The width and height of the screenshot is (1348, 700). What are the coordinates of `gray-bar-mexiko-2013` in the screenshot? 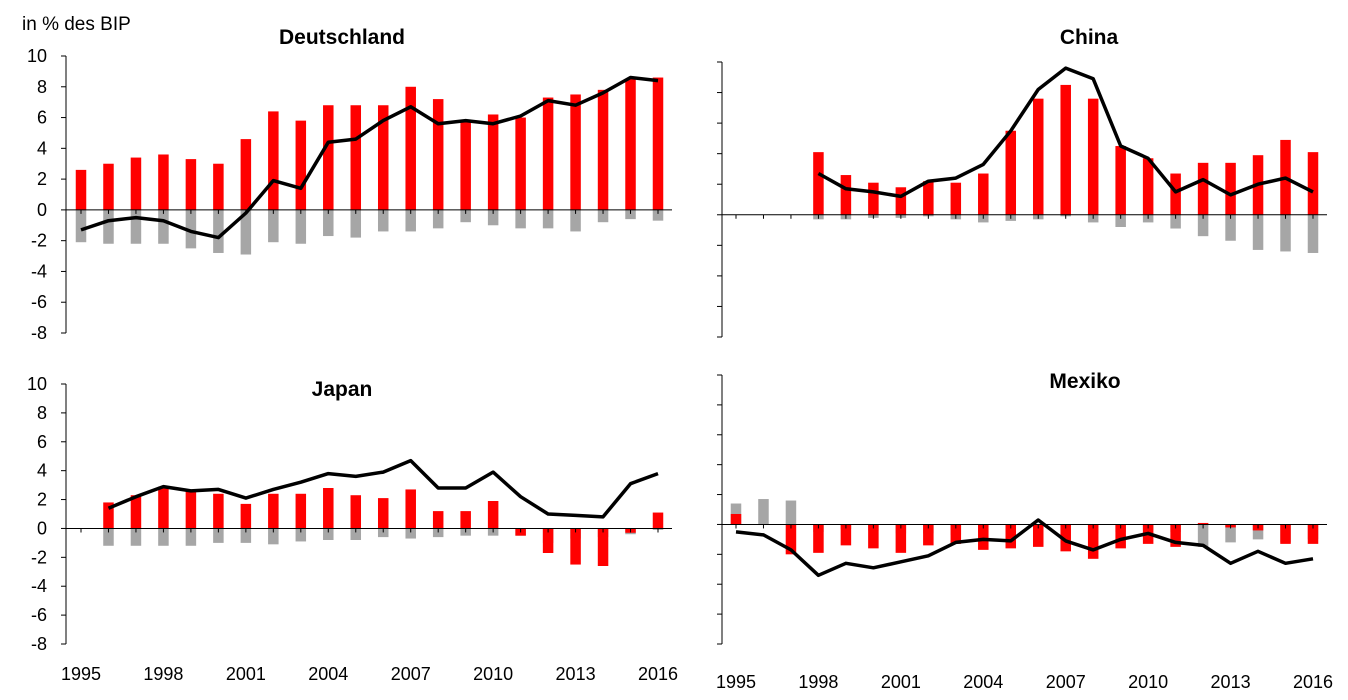 It's located at (1230, 533).